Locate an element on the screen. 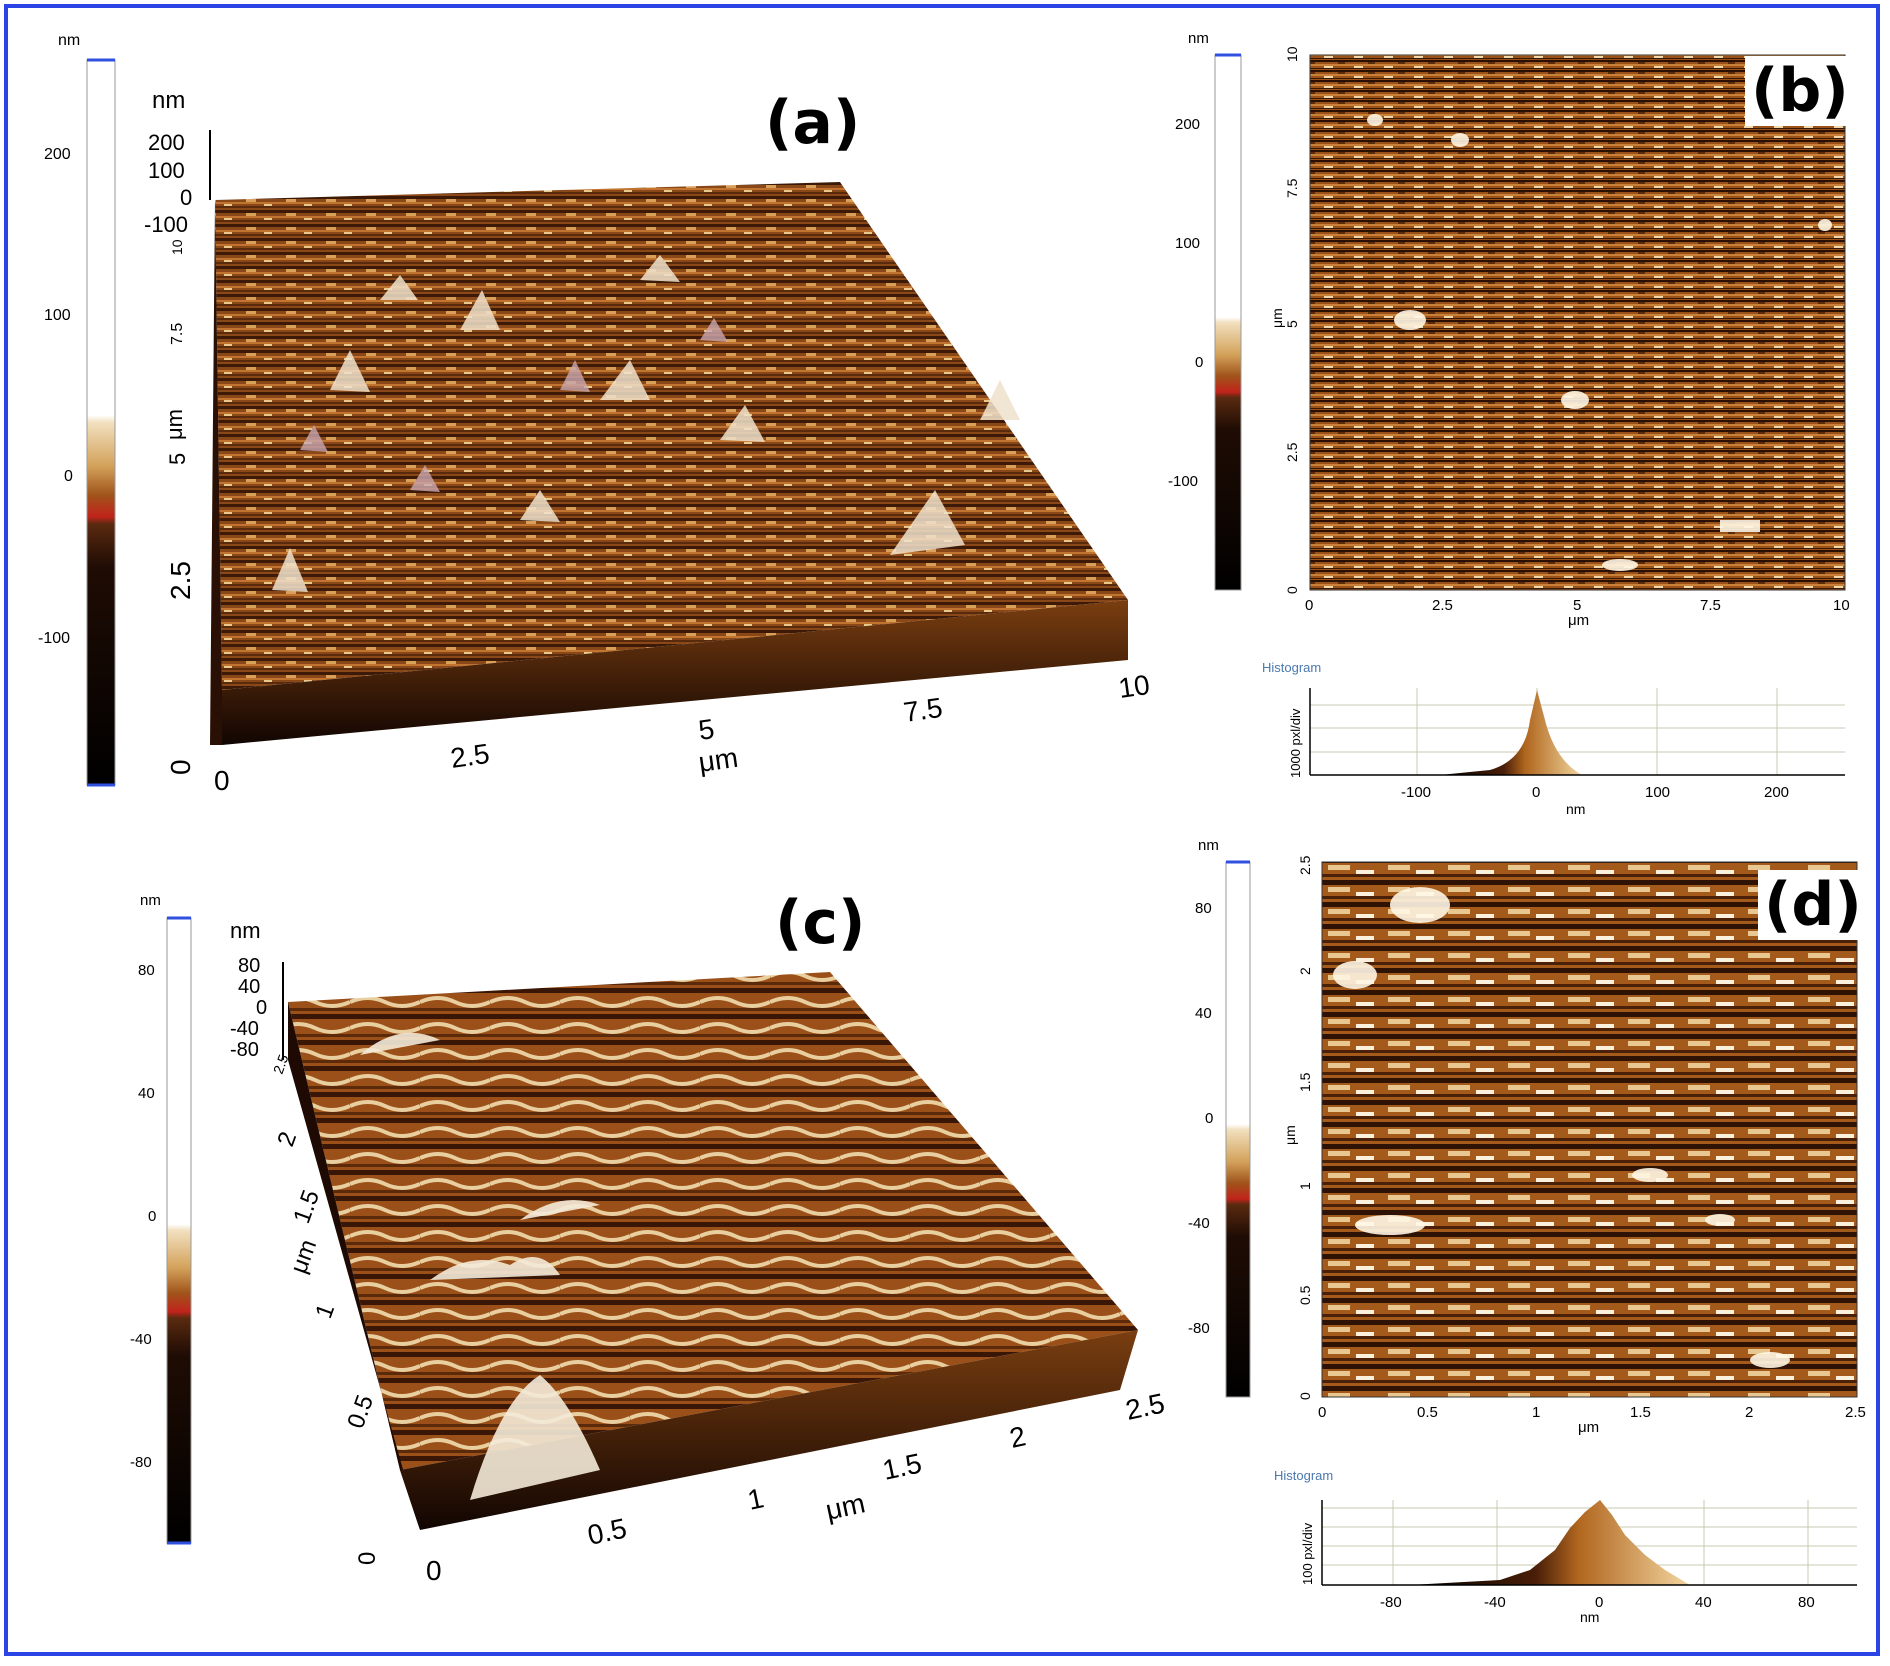  panel-c-z-tick: 0 is located at coordinates (261, 1008).